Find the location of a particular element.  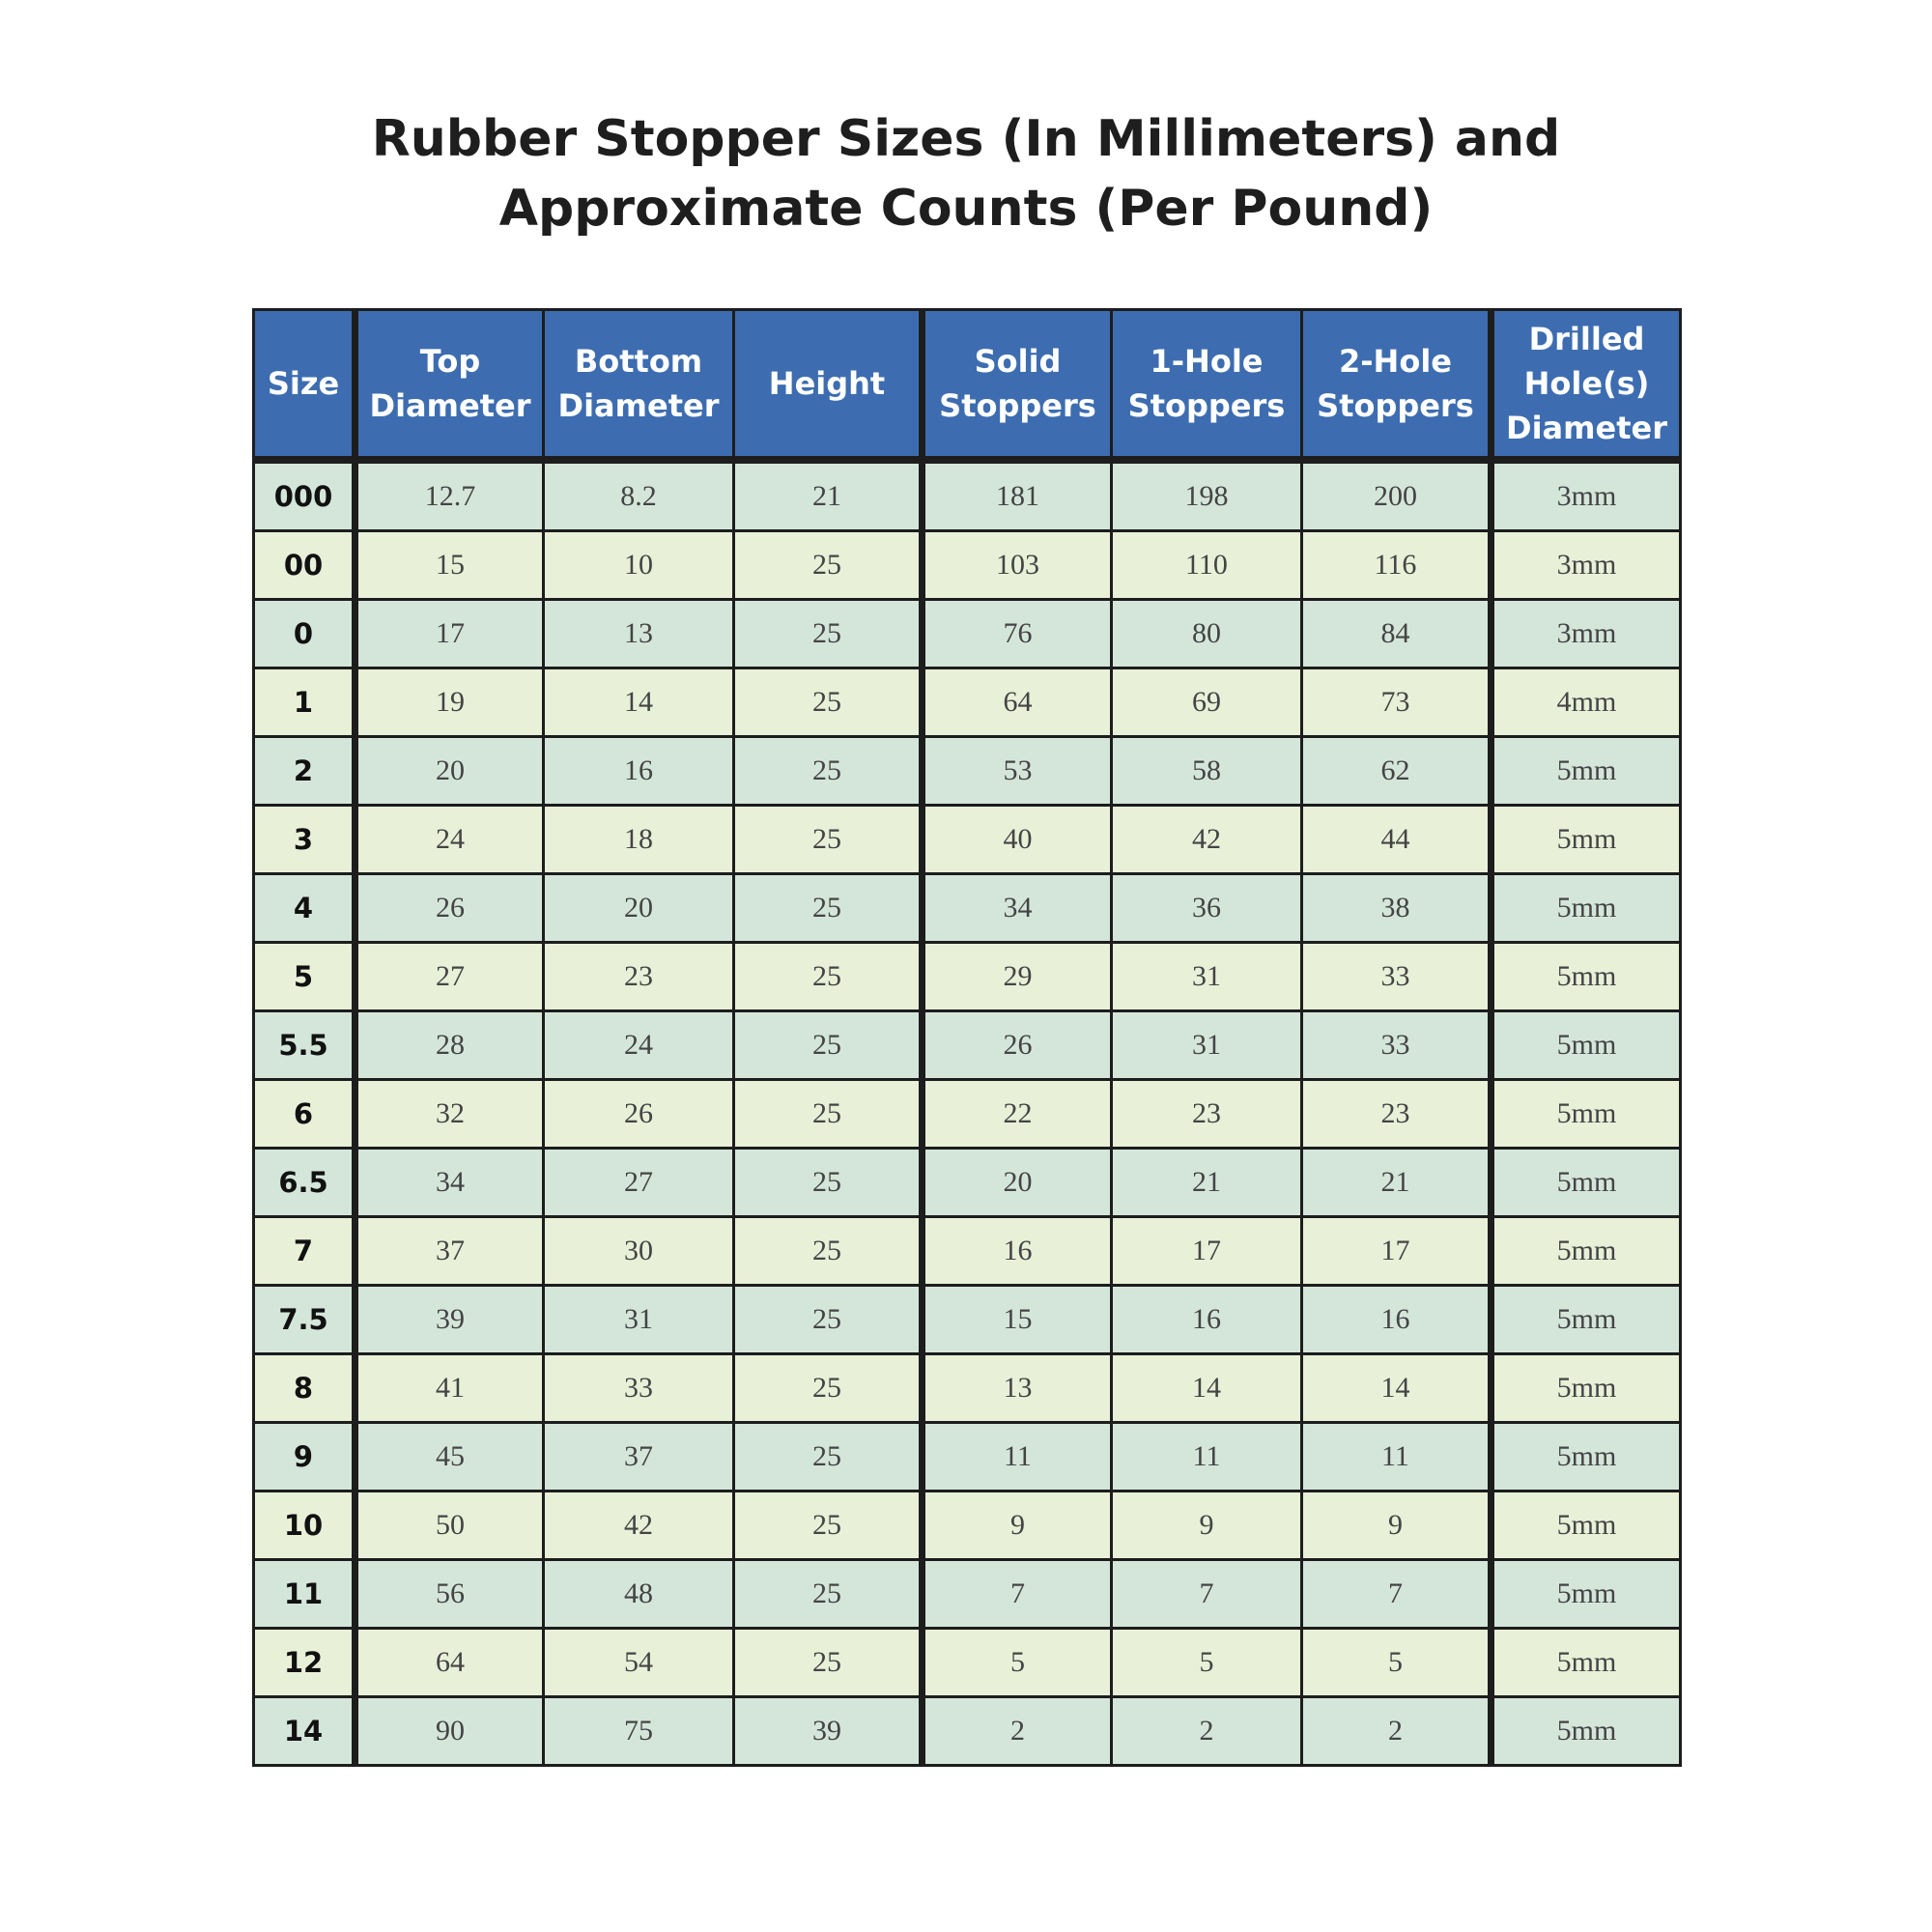

cell-2-hole-stoppers: 5 is located at coordinates (1397, 1662).